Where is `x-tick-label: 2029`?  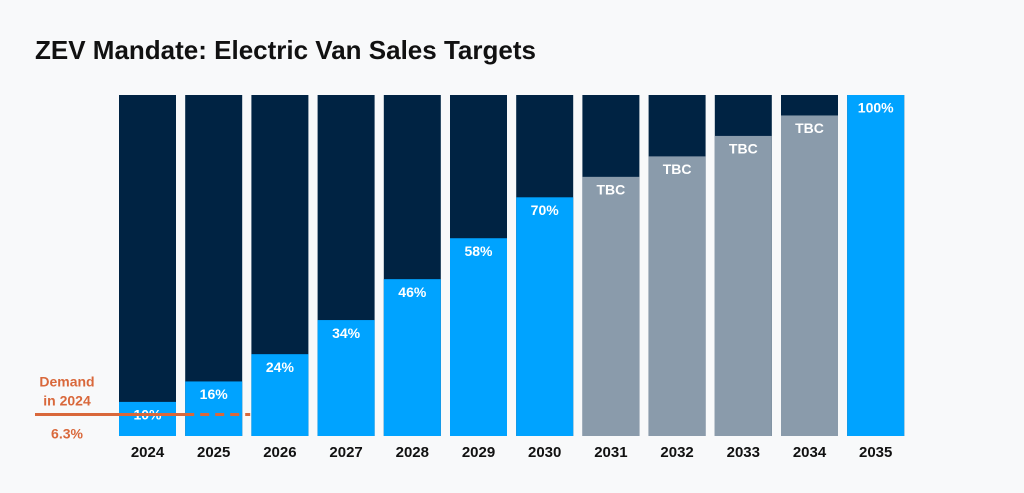 x-tick-label: 2029 is located at coordinates (478, 452).